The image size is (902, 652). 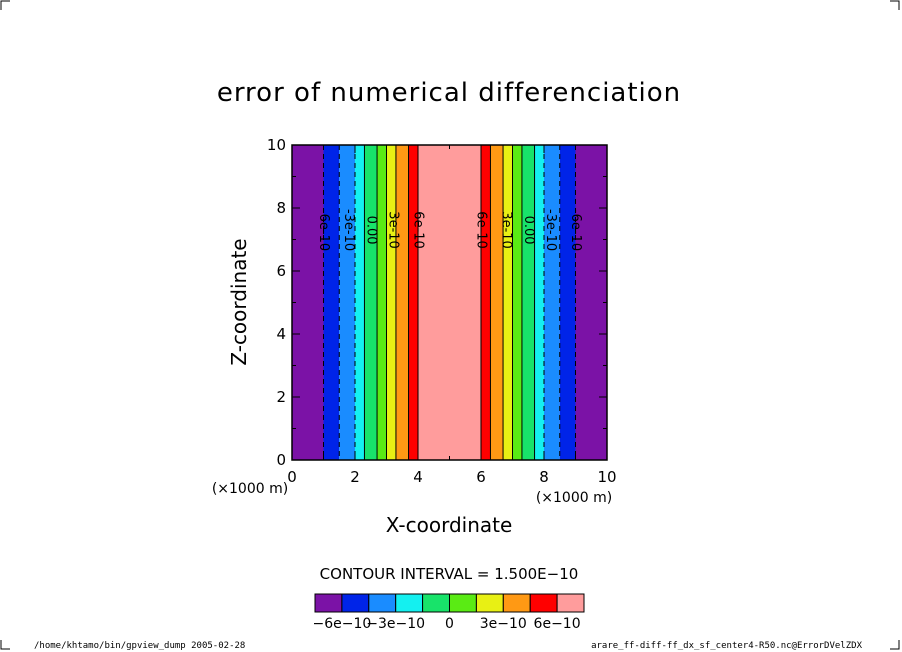 What do you see at coordinates (250, 489) in the screenshot?
I see `z-unit-label: (×1000 m)` at bounding box center [250, 489].